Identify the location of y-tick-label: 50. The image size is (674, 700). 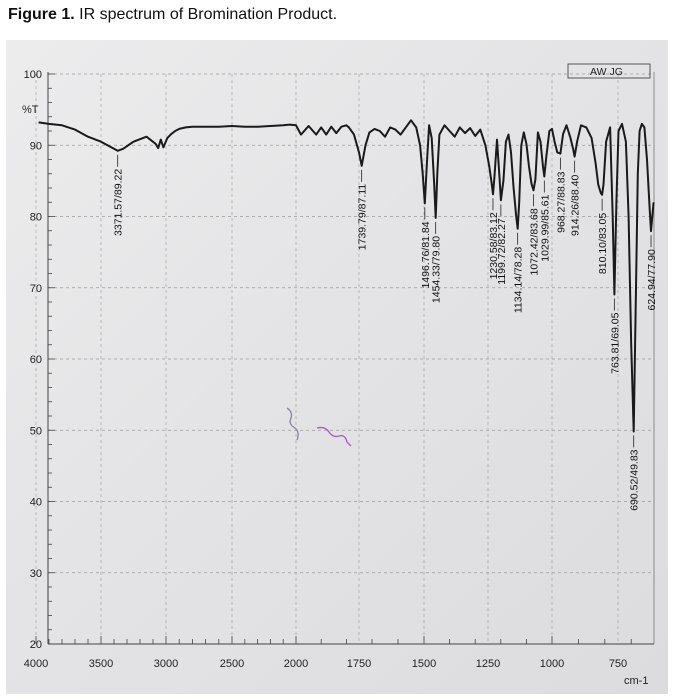
(36, 431).